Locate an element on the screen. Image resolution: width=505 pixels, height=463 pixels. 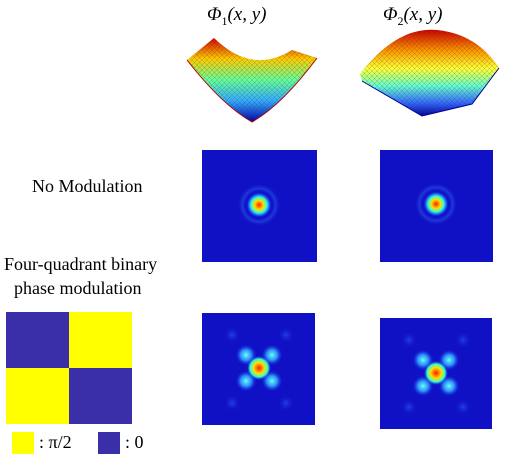
column-title-phi1: Φ1(x, y) is located at coordinates (237, 16).